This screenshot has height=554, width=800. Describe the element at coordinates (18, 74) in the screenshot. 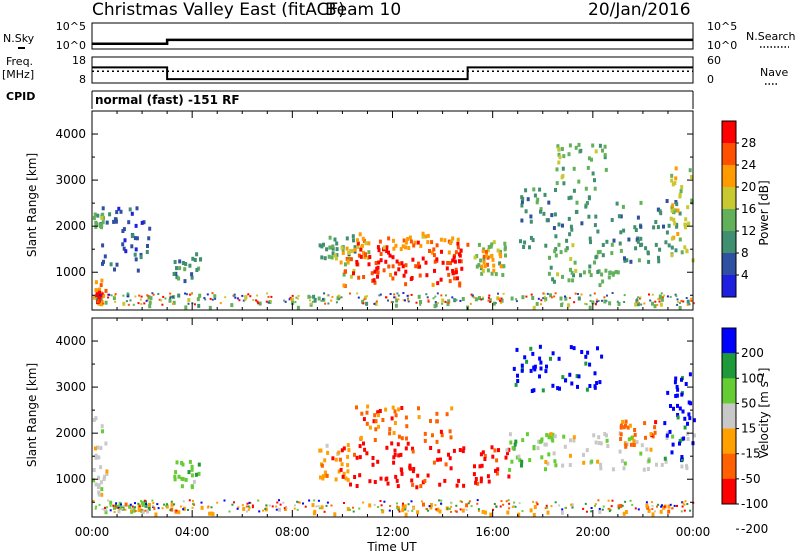

I see `freq-left-unit: [MHz]` at that location.